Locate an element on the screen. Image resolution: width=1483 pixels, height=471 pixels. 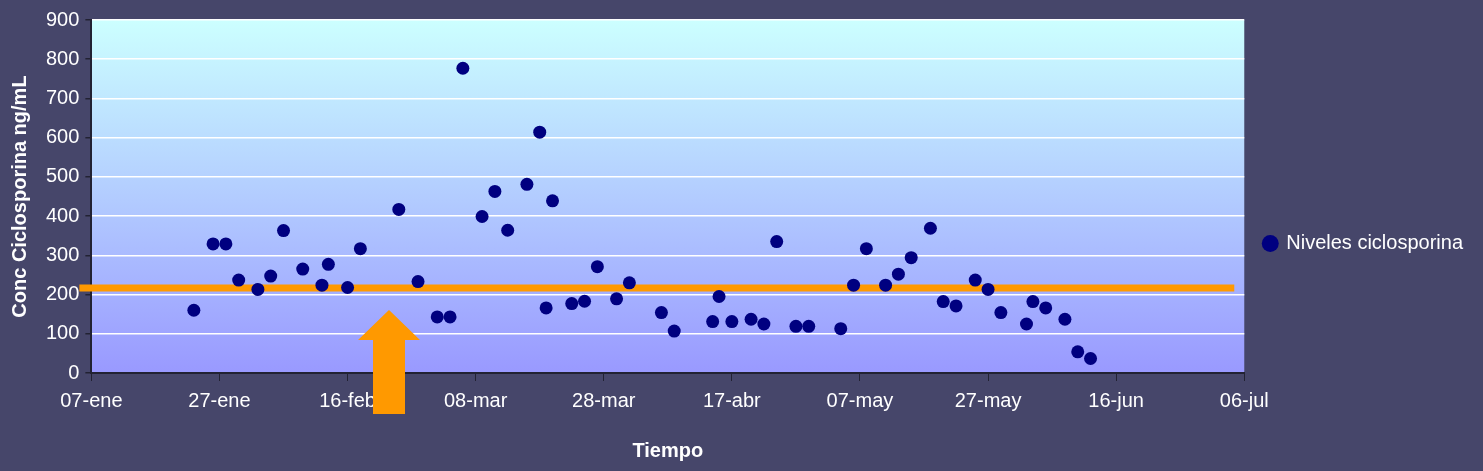
y-tick-label: 100 is located at coordinates (62, 332).